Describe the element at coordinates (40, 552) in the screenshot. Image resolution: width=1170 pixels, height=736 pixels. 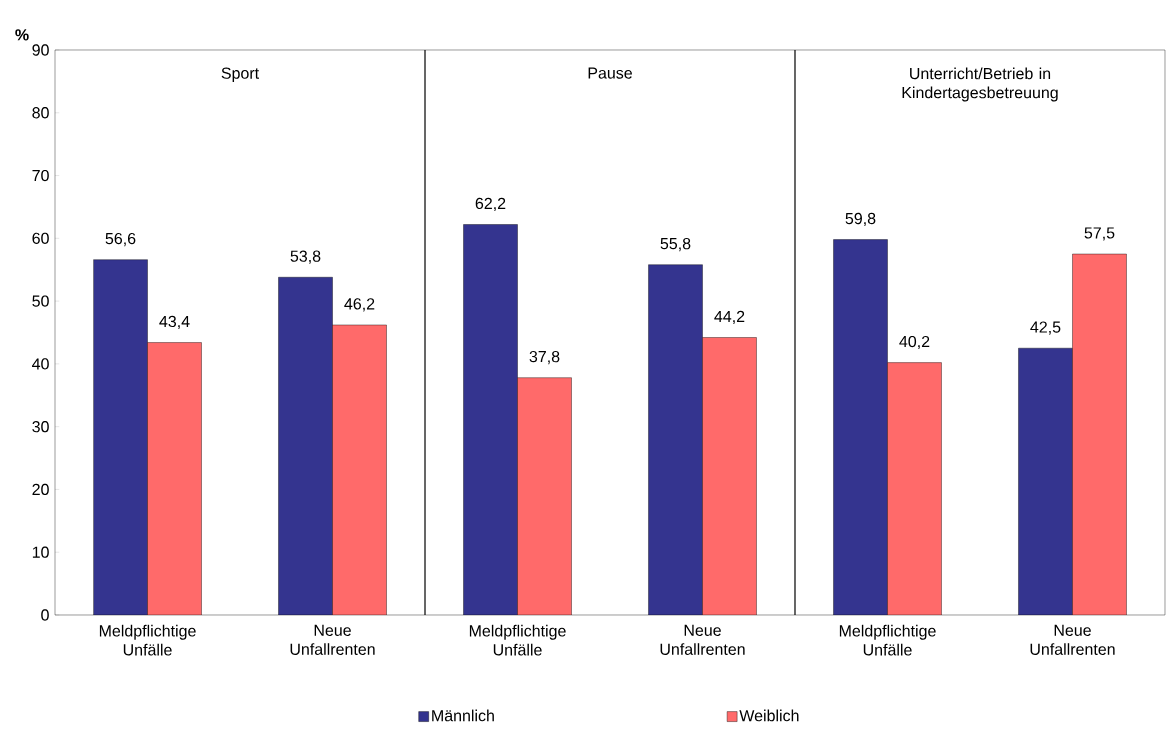
I see `y-tick-label: 10` at that location.